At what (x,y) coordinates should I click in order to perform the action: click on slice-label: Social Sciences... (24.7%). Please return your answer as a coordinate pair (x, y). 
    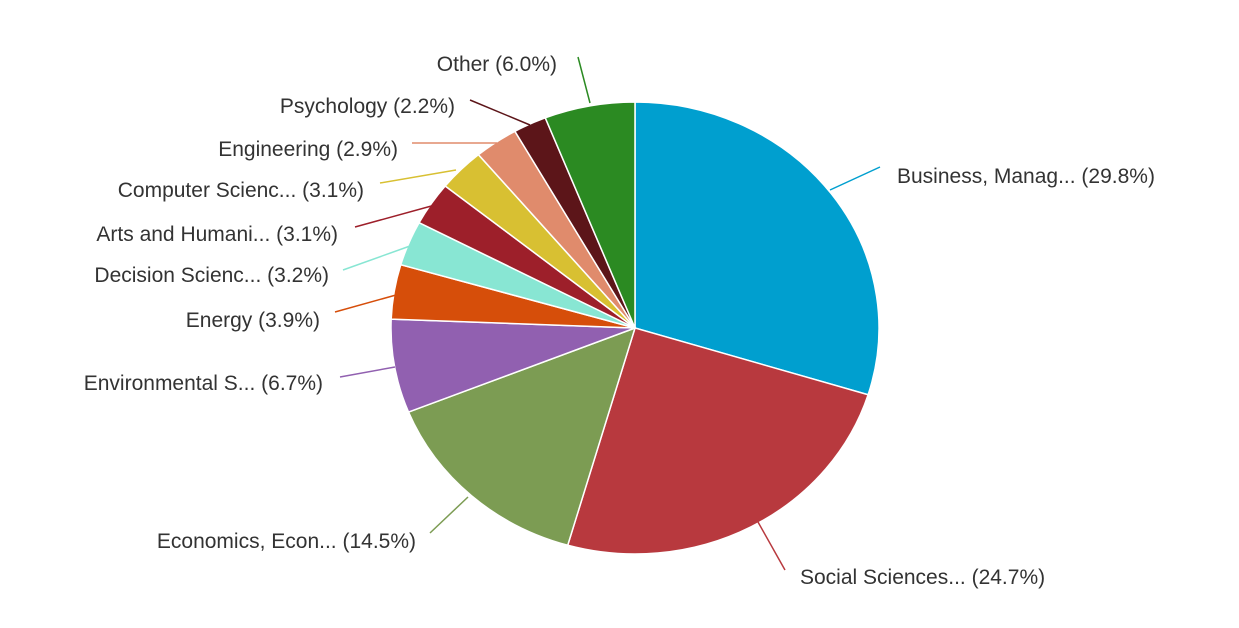
    Looking at the image, I should click on (922, 577).